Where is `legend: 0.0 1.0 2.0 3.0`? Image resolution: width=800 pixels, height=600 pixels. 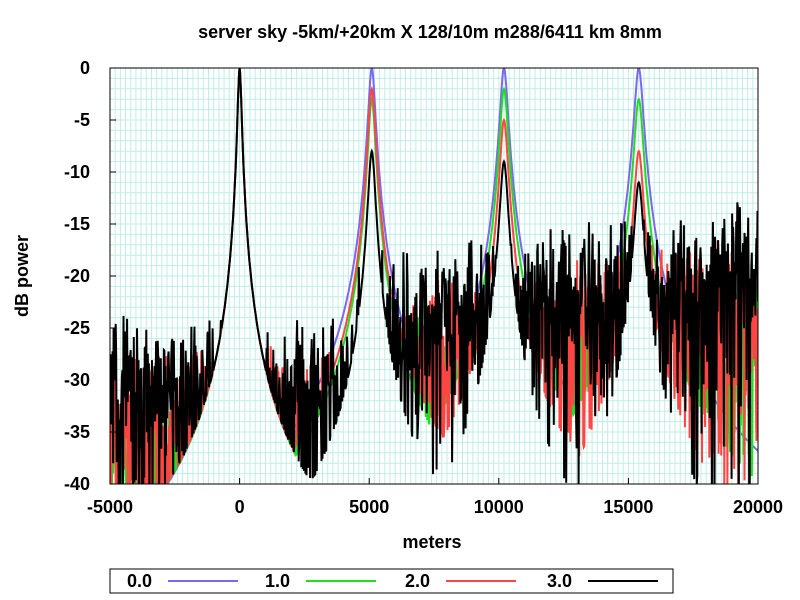 legend: 0.0 1.0 2.0 3.0 is located at coordinates (391, 581).